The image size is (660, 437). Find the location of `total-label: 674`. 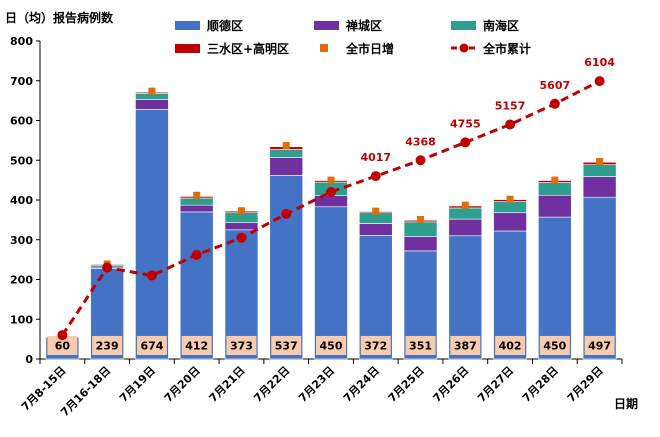

total-label: 674 is located at coordinates (151, 345).